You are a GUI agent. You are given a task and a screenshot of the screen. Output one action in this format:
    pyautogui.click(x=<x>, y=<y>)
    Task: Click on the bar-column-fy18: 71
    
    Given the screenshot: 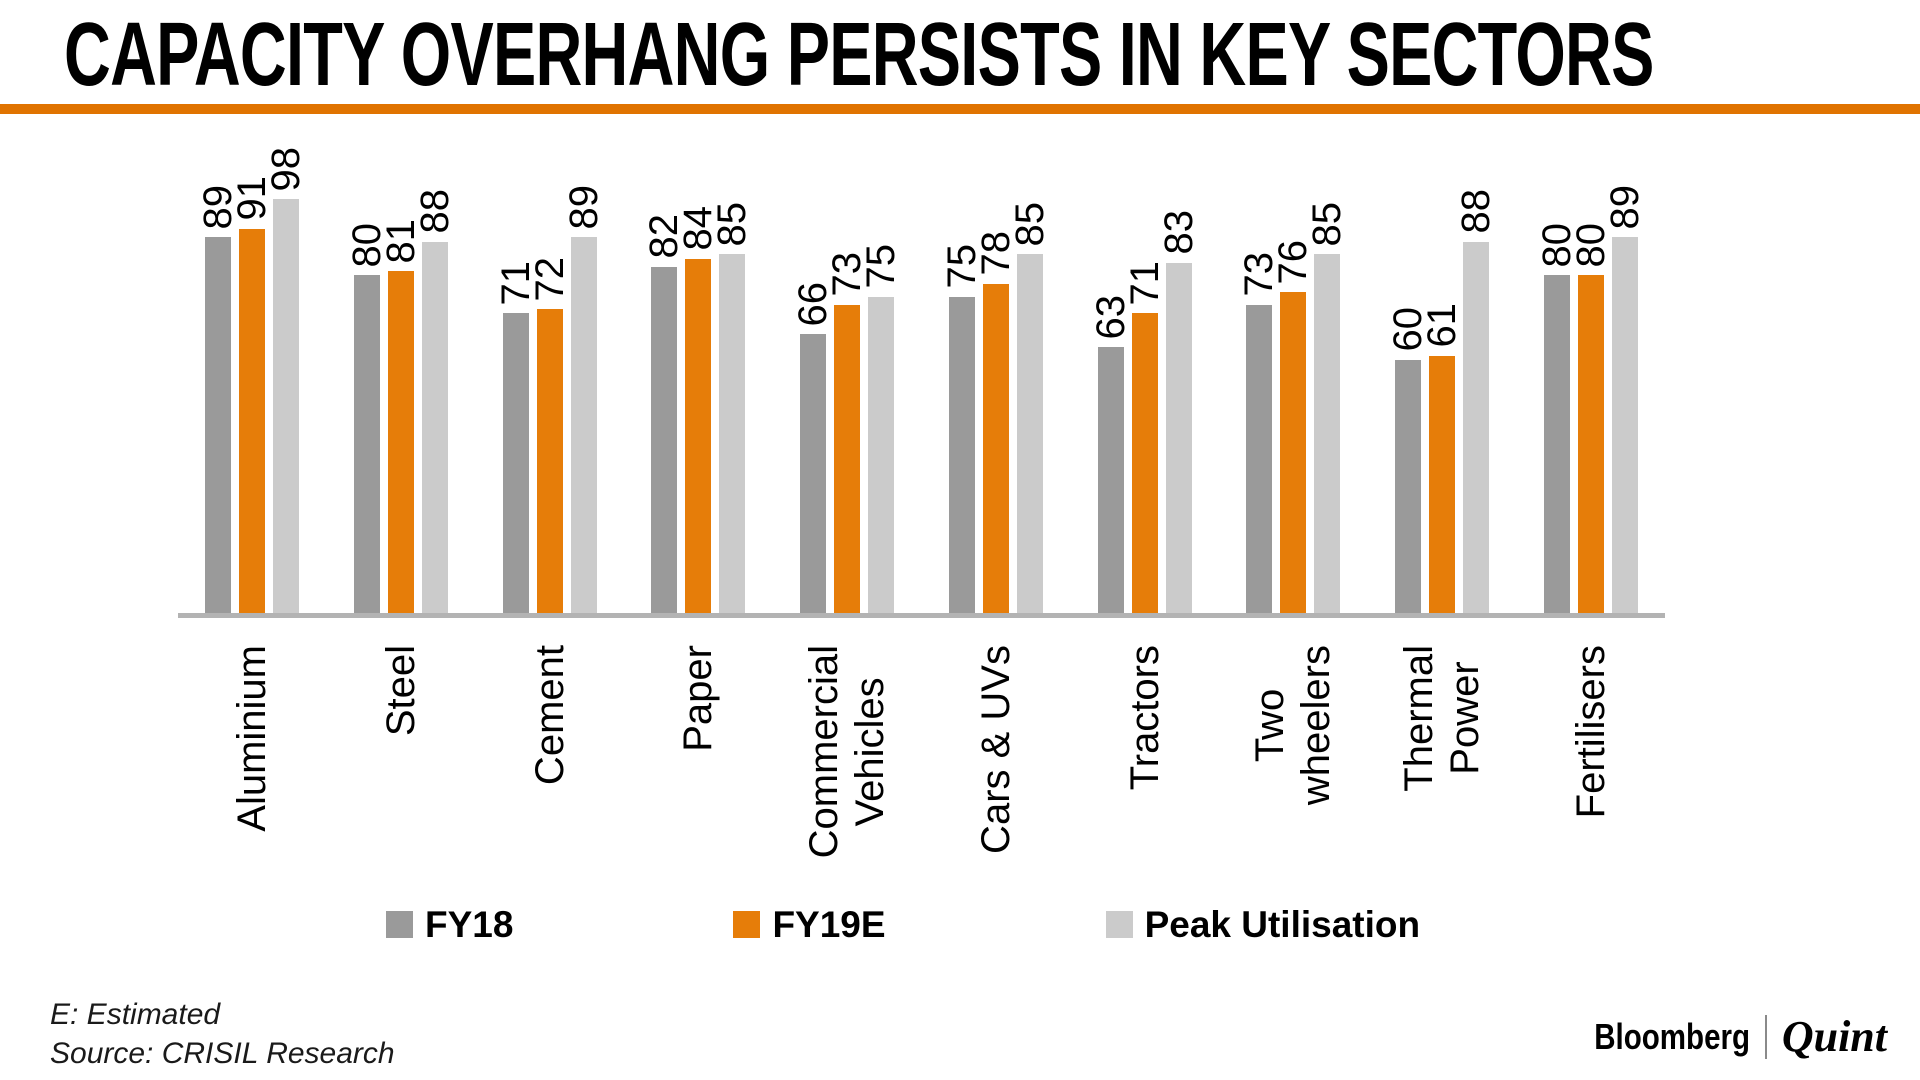 What is the action you would take?
    pyautogui.click(x=516, y=379)
    